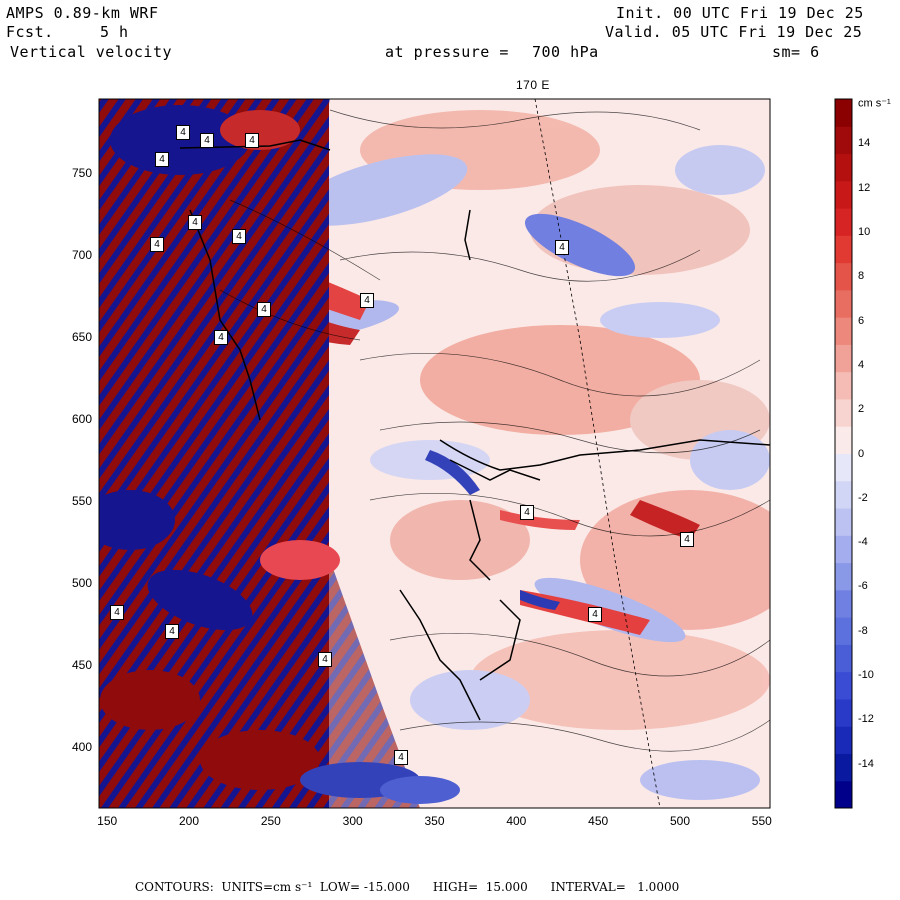  What do you see at coordinates (874, 103) in the screenshot?
I see `colorbar-units: cm s⁻¹` at bounding box center [874, 103].